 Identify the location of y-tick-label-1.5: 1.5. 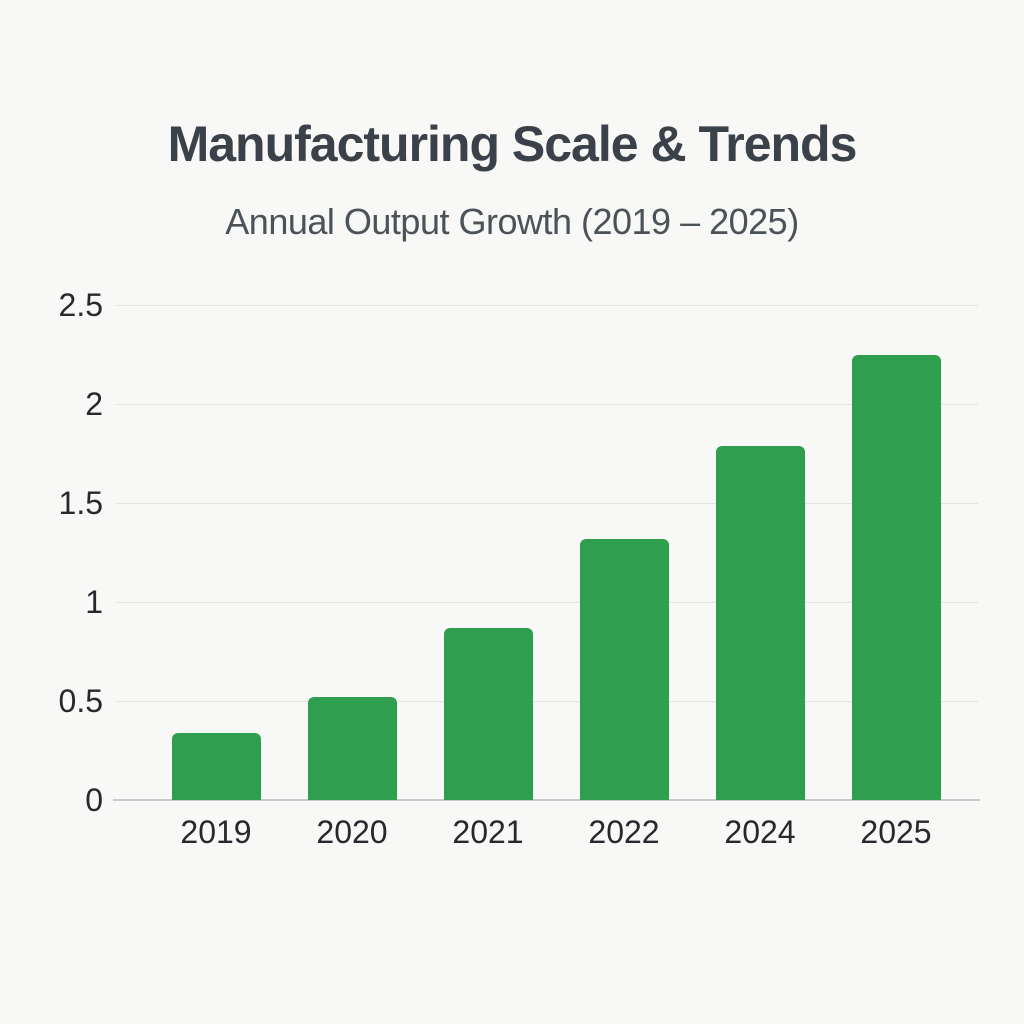
(80, 503).